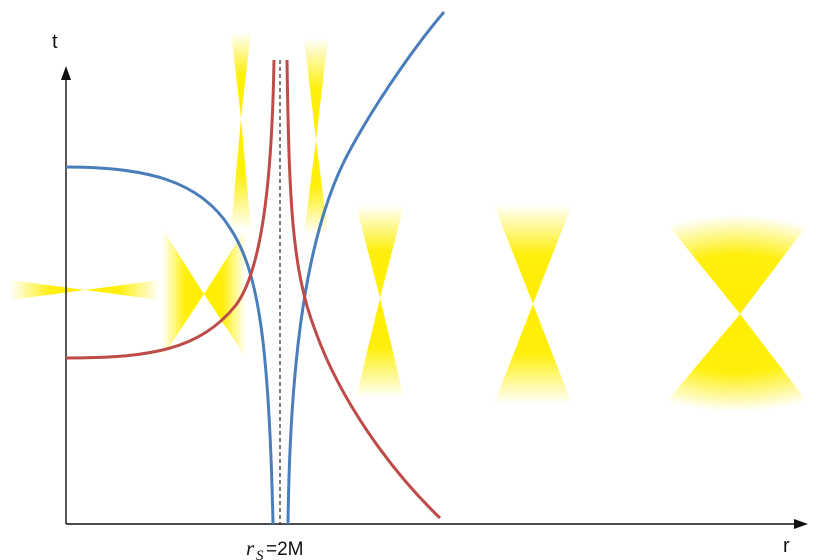 Image resolution: width=815 pixels, height=560 pixels. Describe the element at coordinates (66, 73) in the screenshot. I see `t-axis-arrowhead` at that location.